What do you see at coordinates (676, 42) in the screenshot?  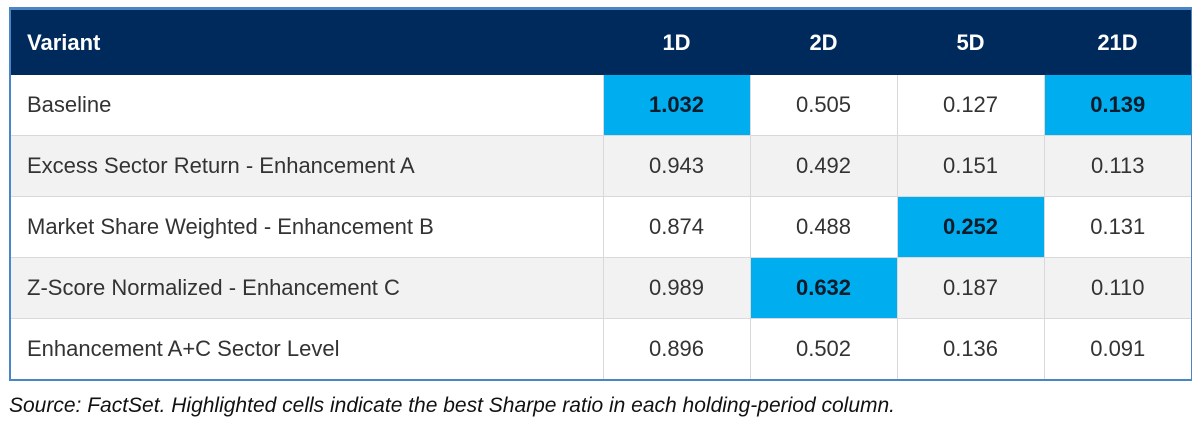 I see `column-header-1d: 1D` at bounding box center [676, 42].